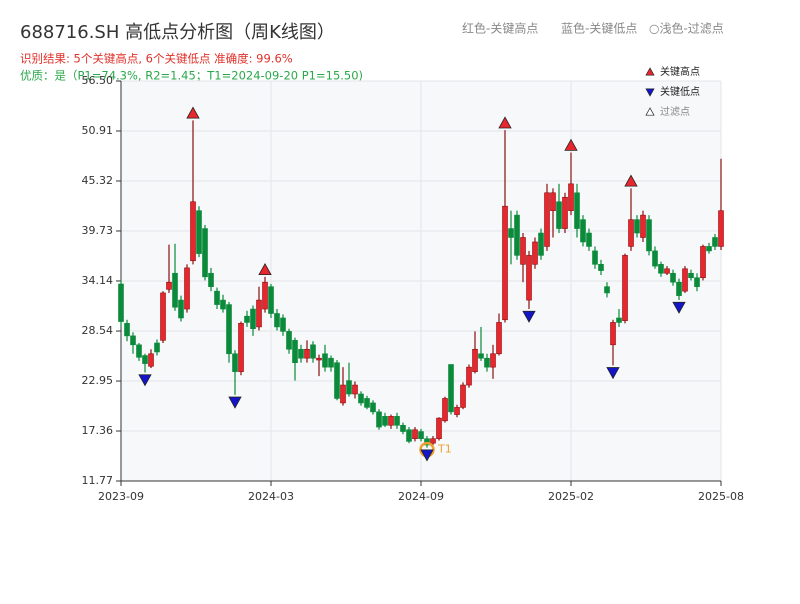  I want to click on y-tick-label: 28.54, so click(98, 330).